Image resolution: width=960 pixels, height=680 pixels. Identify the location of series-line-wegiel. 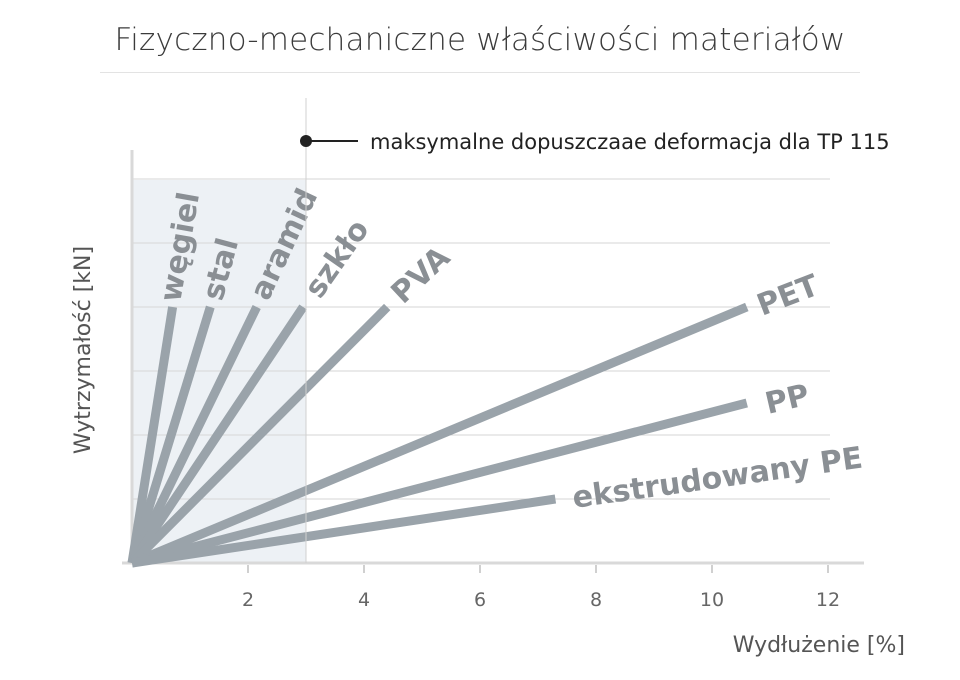
(152, 435).